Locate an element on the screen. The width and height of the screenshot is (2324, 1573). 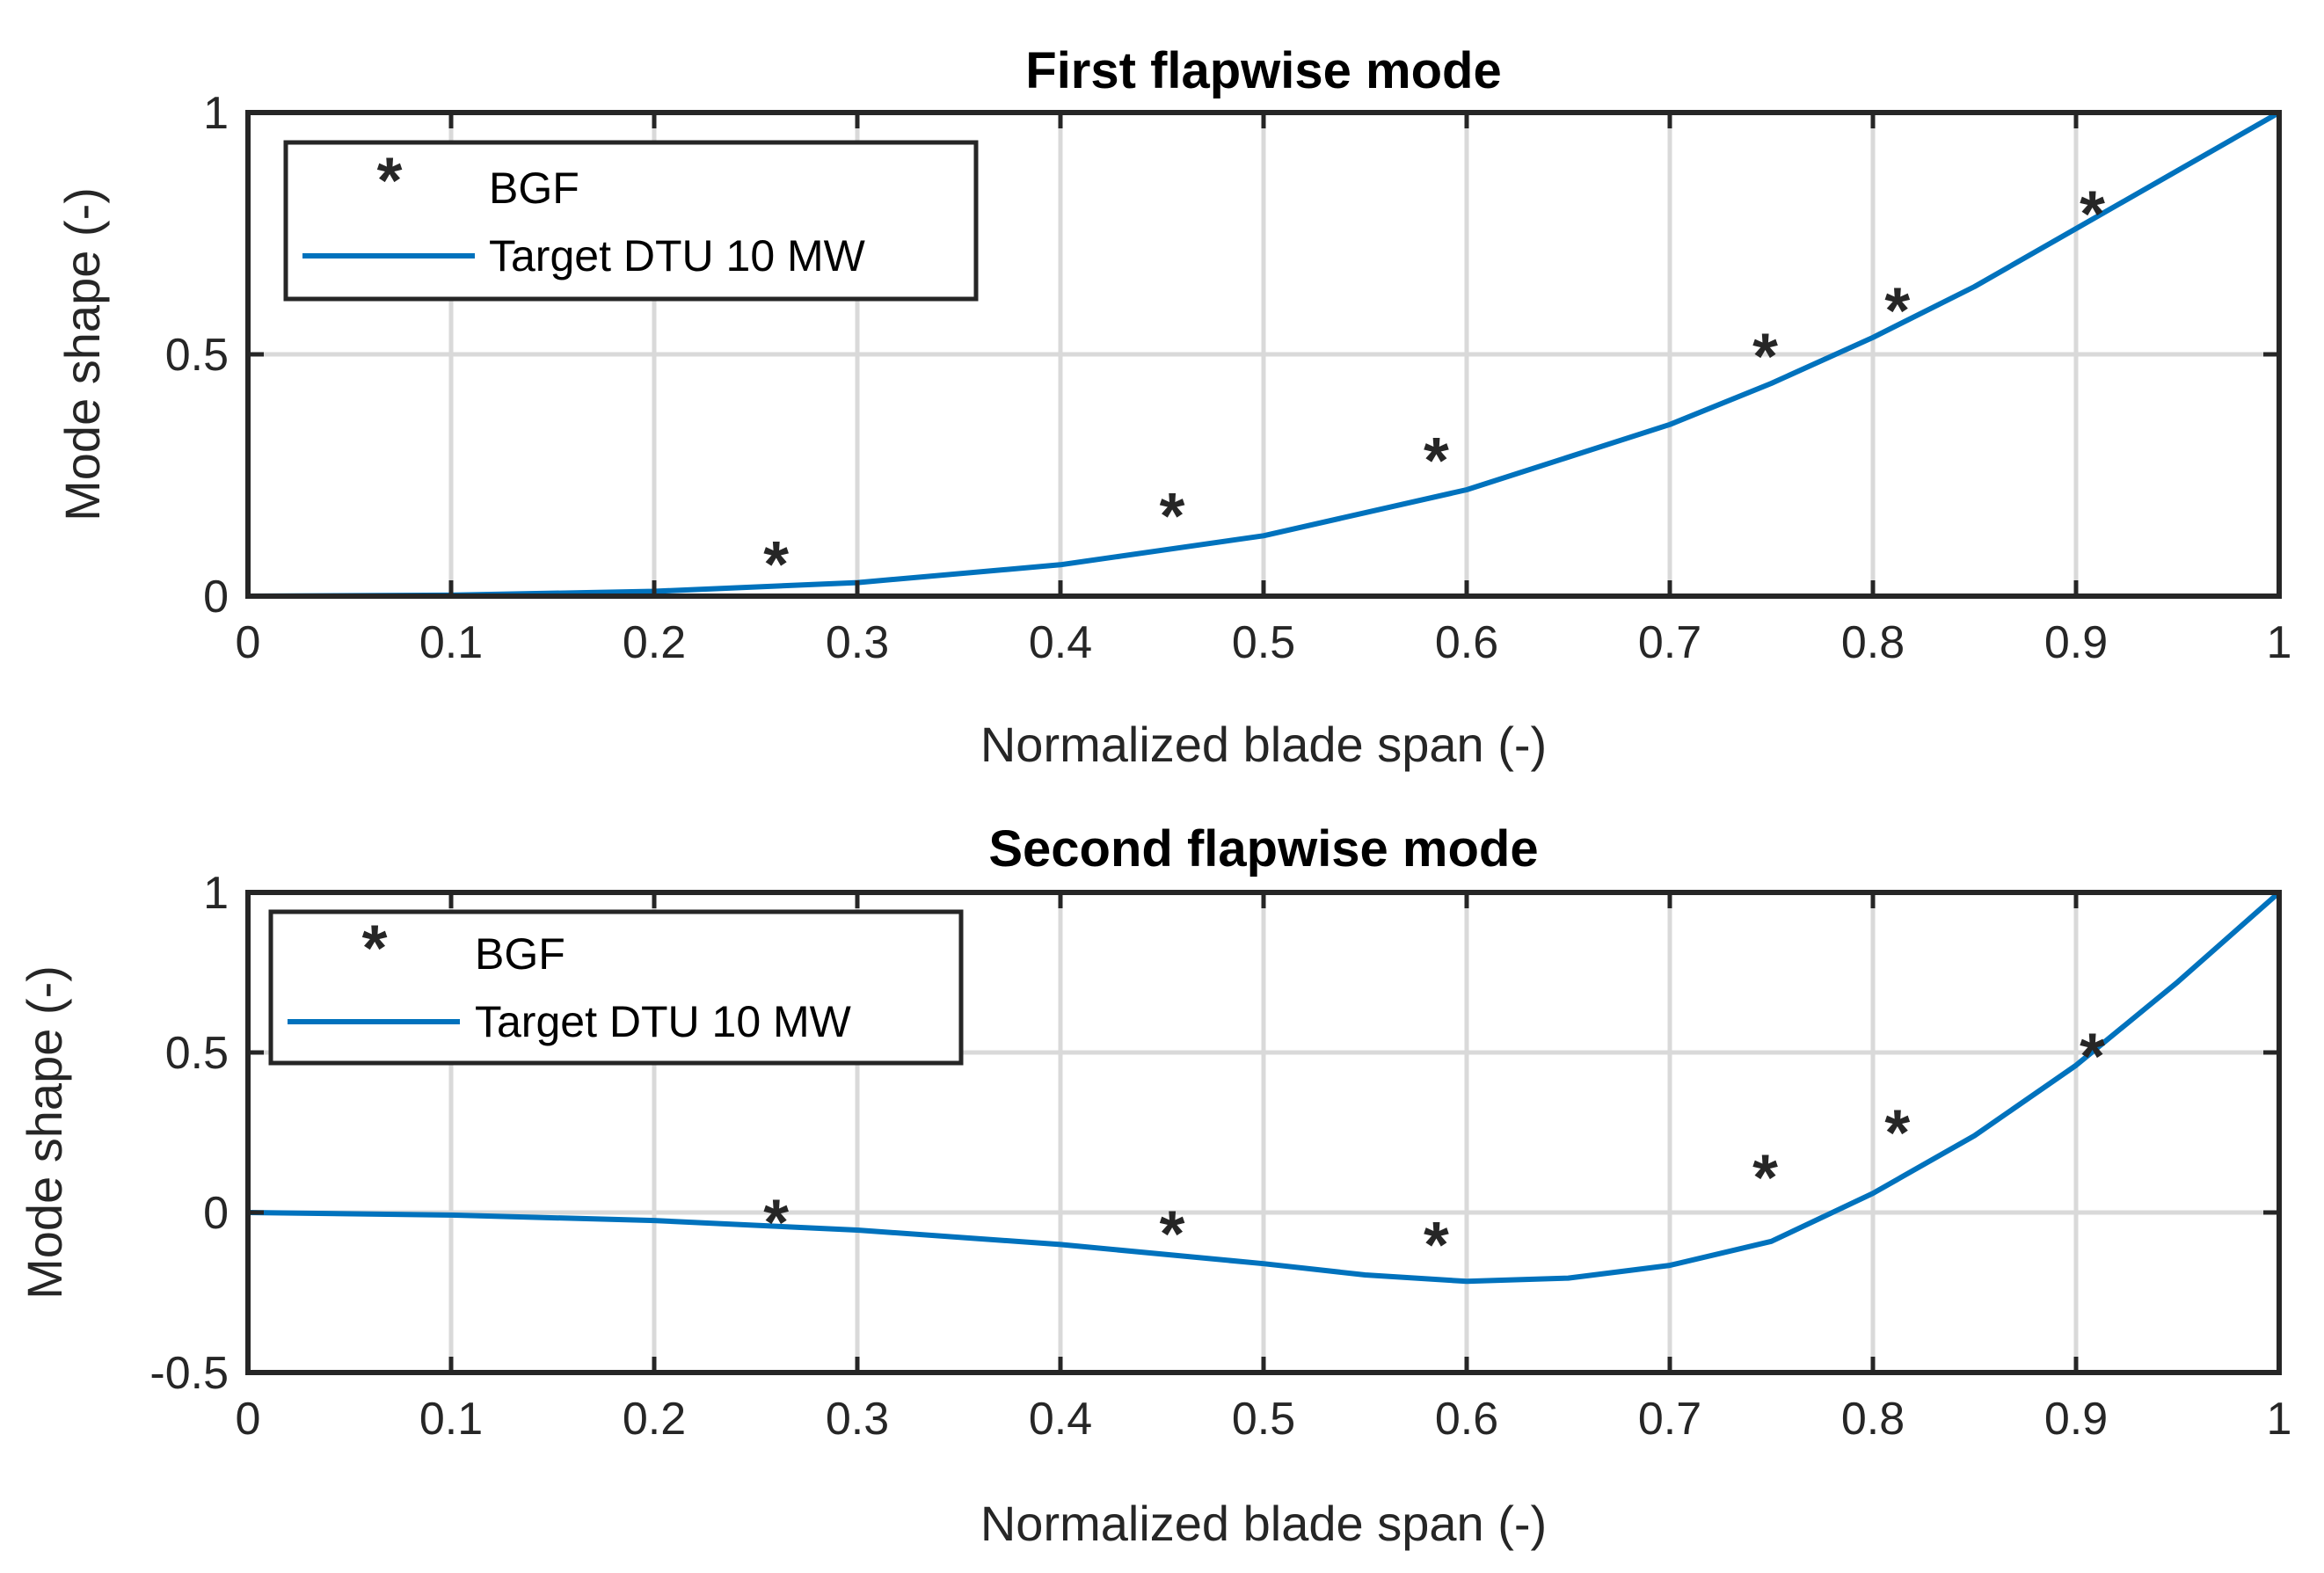
y-tick-label: -0.5 is located at coordinates (189, 1373).